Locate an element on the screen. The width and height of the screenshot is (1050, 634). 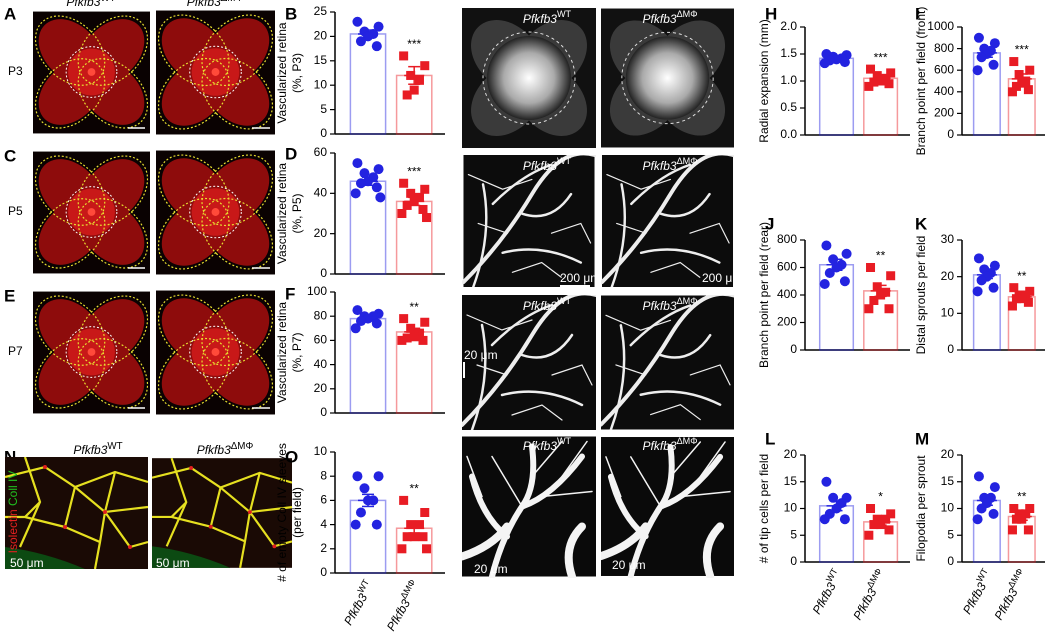
y-tick-label: 800 is located at coordinates (787, 239).